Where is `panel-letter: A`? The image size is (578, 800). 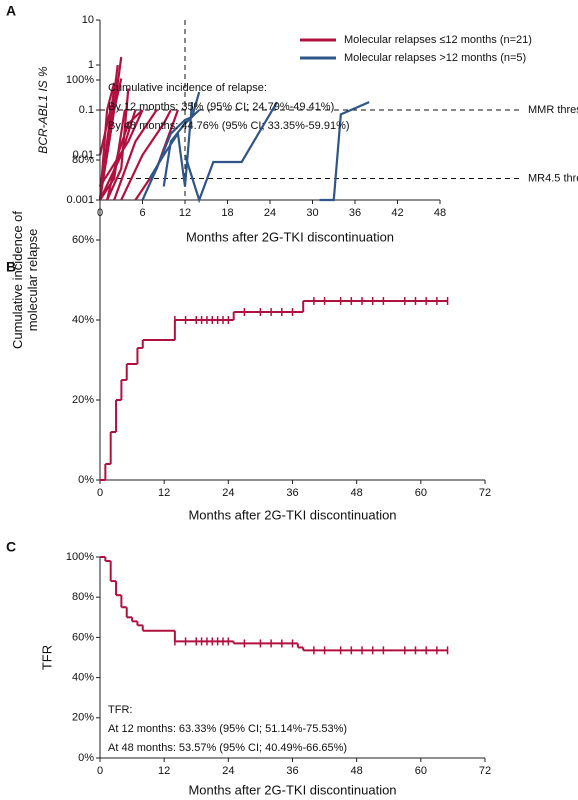
panel-letter: A is located at coordinates (11, 11).